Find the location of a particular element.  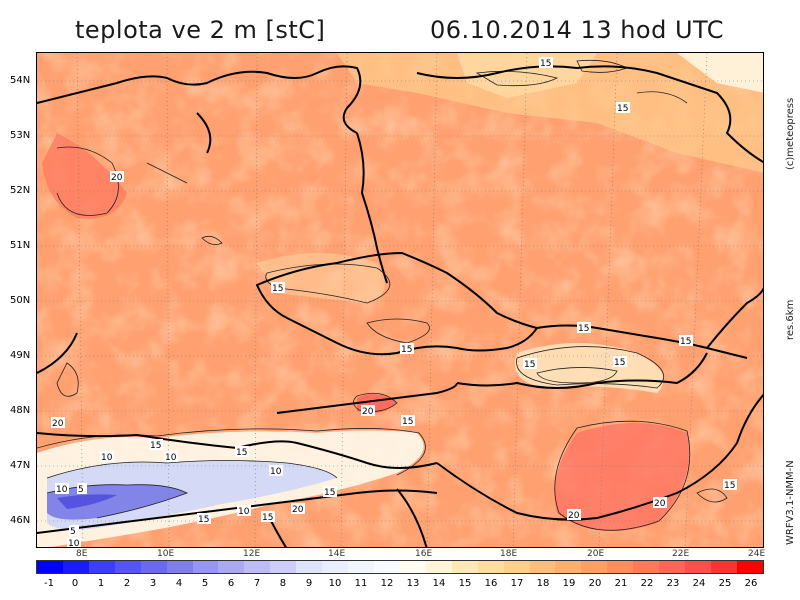

colorbar-tick-label: 12 is located at coordinates (387, 583).